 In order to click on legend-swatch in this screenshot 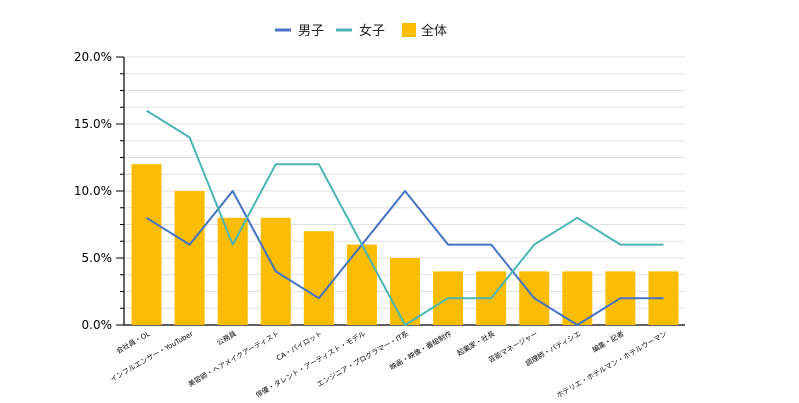, I will do `click(409, 30)`.